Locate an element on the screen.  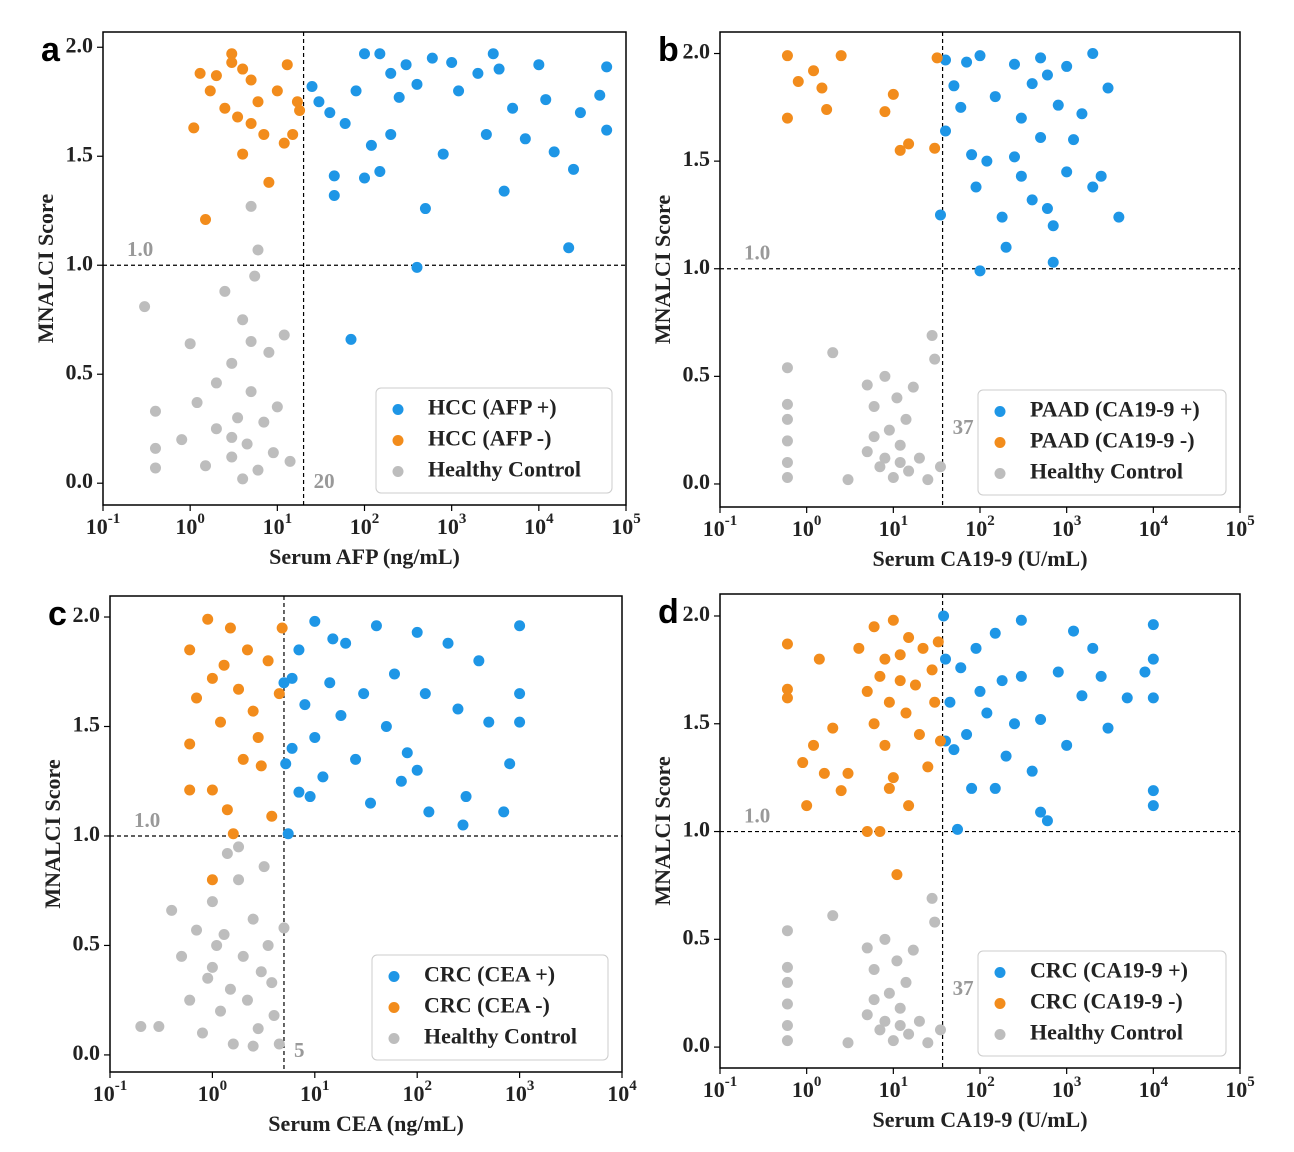
legend-box is located at coordinates (1102, 1003).